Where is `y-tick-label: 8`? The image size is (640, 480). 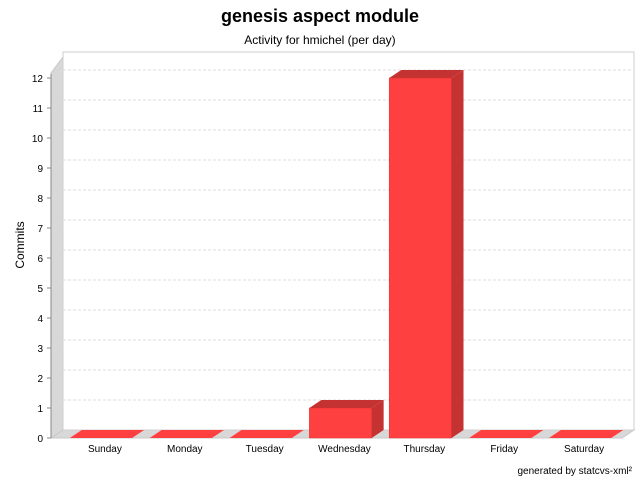
y-tick-label: 8 is located at coordinates (40, 199).